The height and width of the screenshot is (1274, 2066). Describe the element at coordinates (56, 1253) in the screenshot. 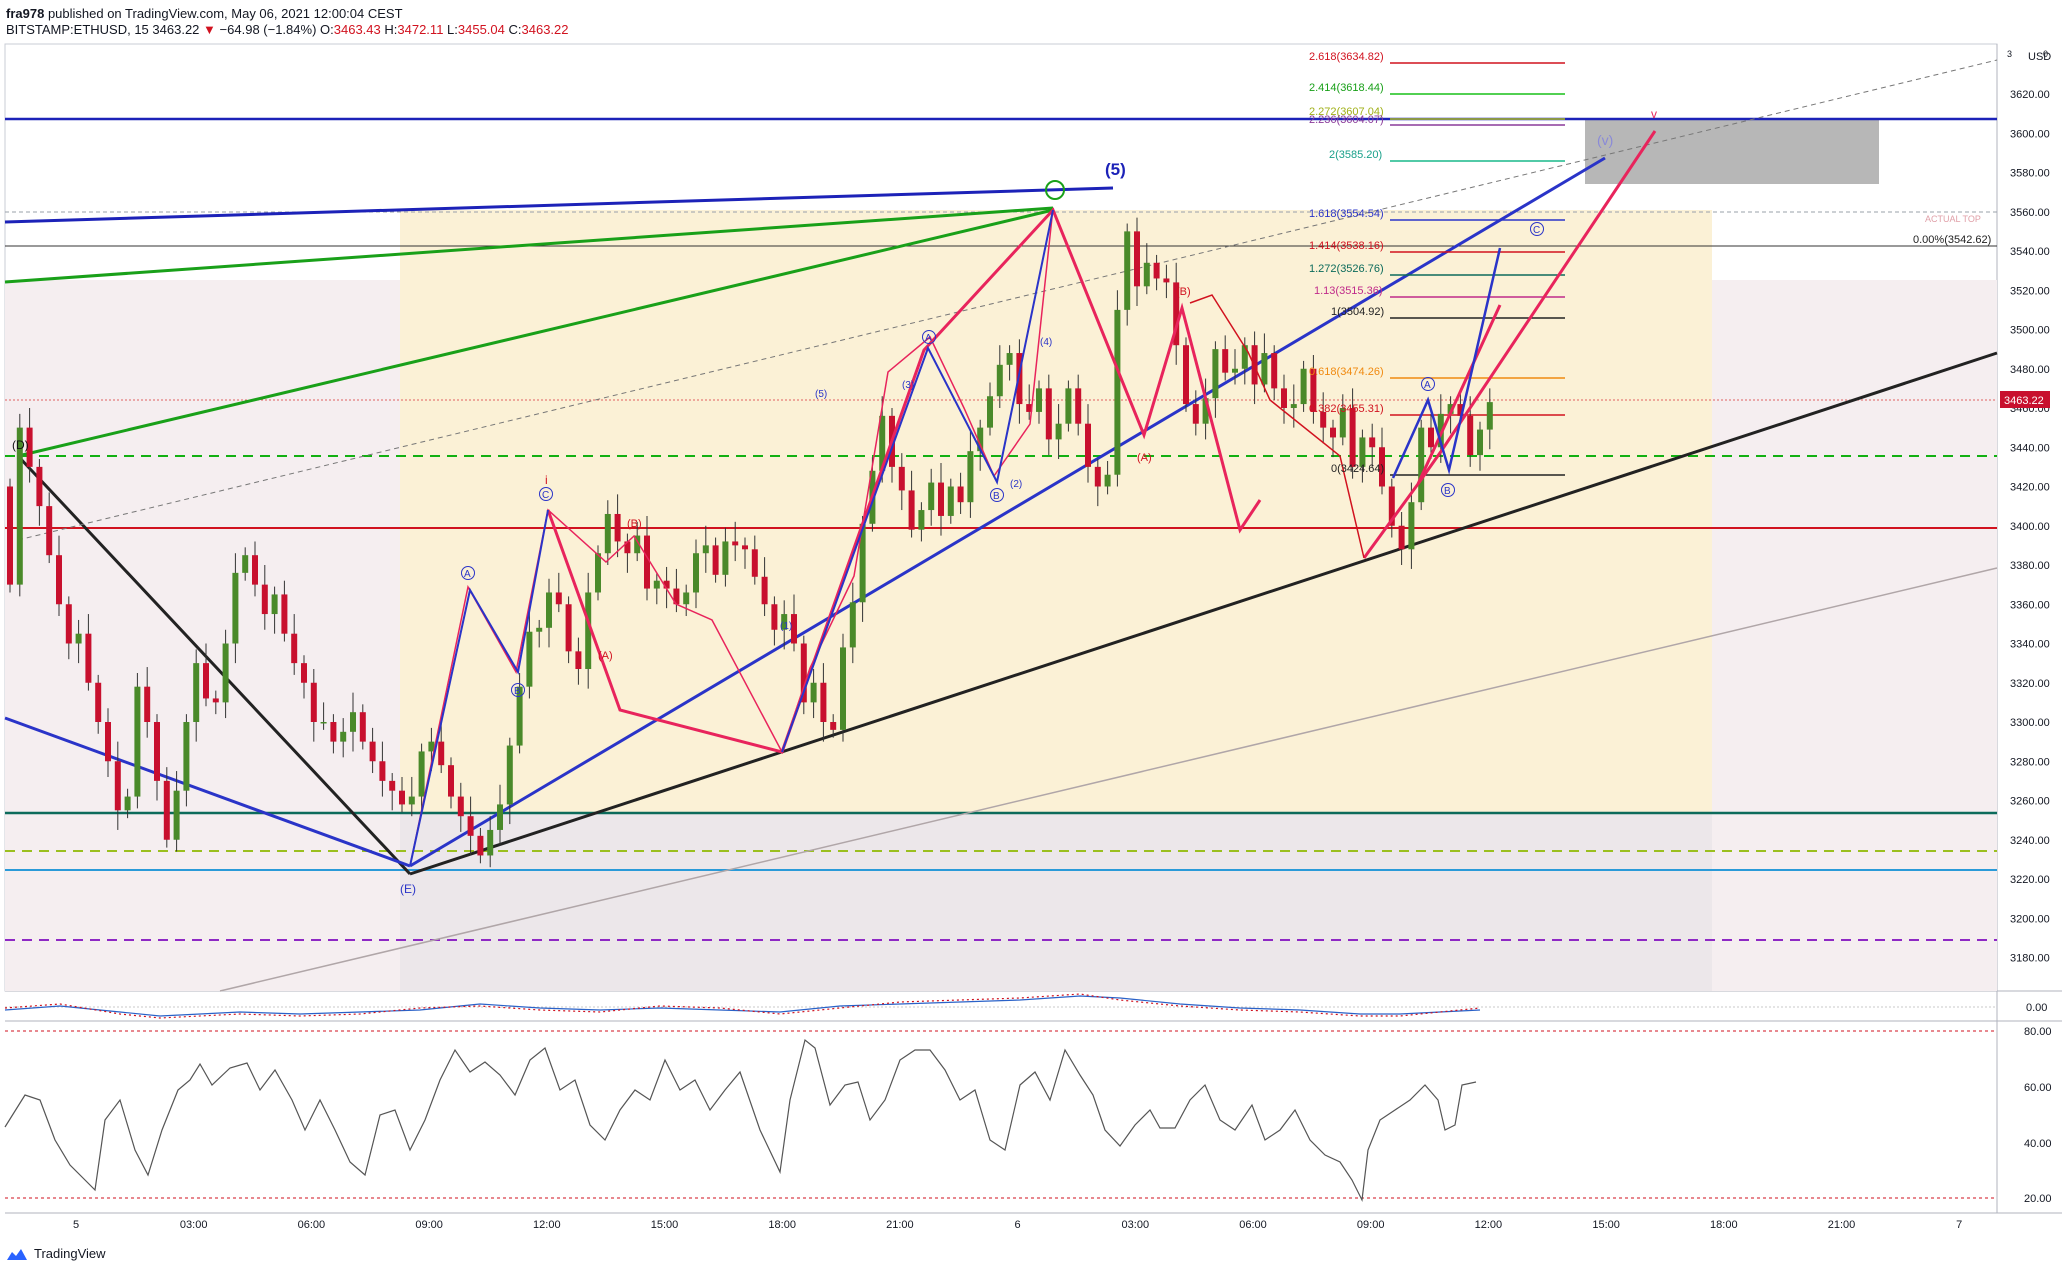

I see `footer-brand: TradingView` at that location.